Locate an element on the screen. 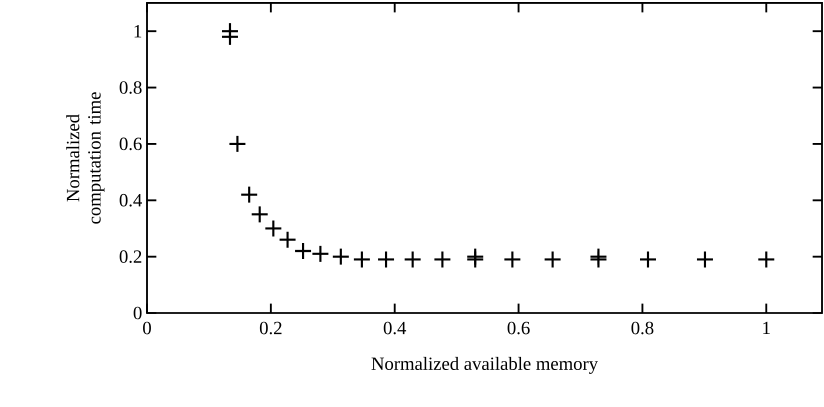 This screenshot has width=824, height=407. y-tick-label: 0.8 is located at coordinates (131, 87).